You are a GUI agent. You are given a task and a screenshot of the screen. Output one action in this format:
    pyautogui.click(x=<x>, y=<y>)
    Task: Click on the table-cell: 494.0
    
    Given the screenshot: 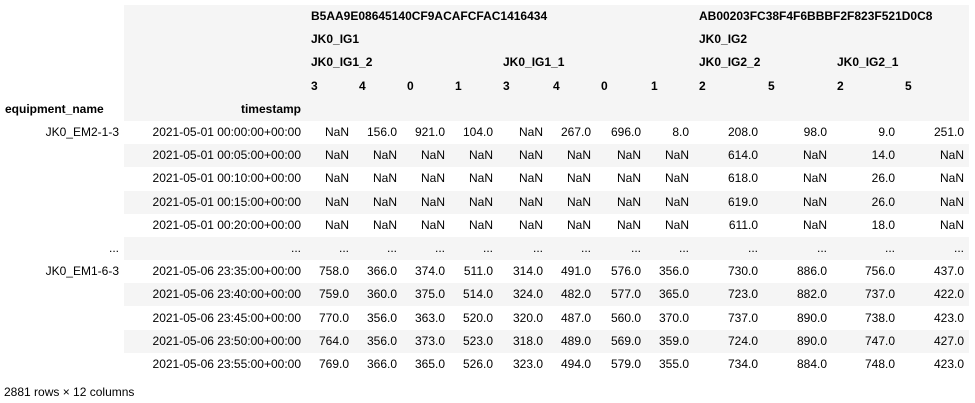 What is the action you would take?
    pyautogui.click(x=575, y=363)
    